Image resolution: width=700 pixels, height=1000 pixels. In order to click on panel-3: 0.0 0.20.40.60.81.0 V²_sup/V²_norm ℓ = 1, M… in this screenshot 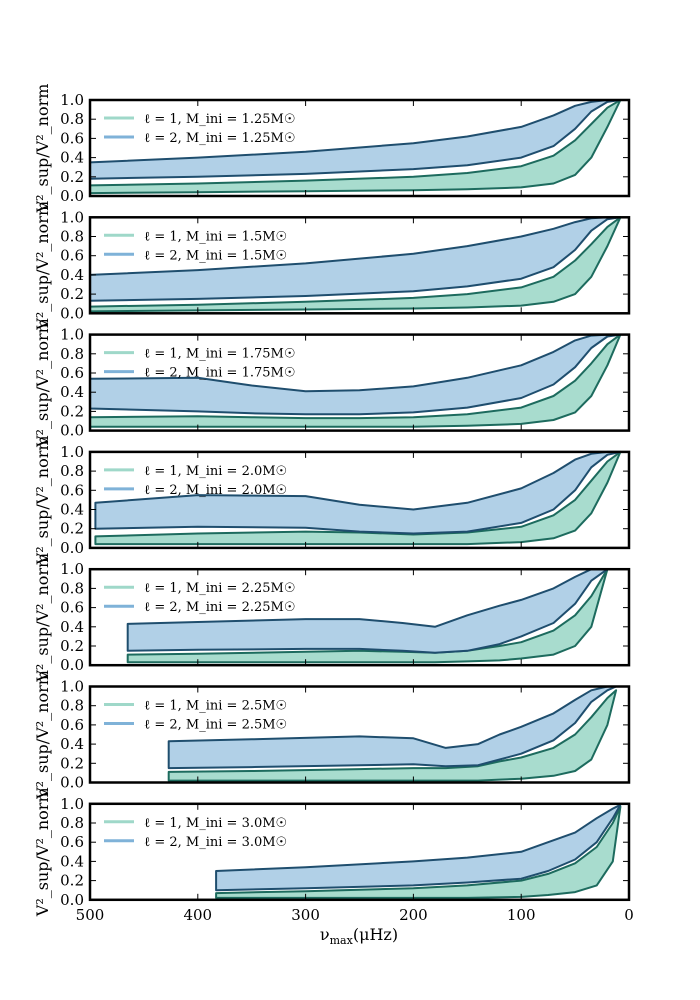, I will do `click(332, 383)`.